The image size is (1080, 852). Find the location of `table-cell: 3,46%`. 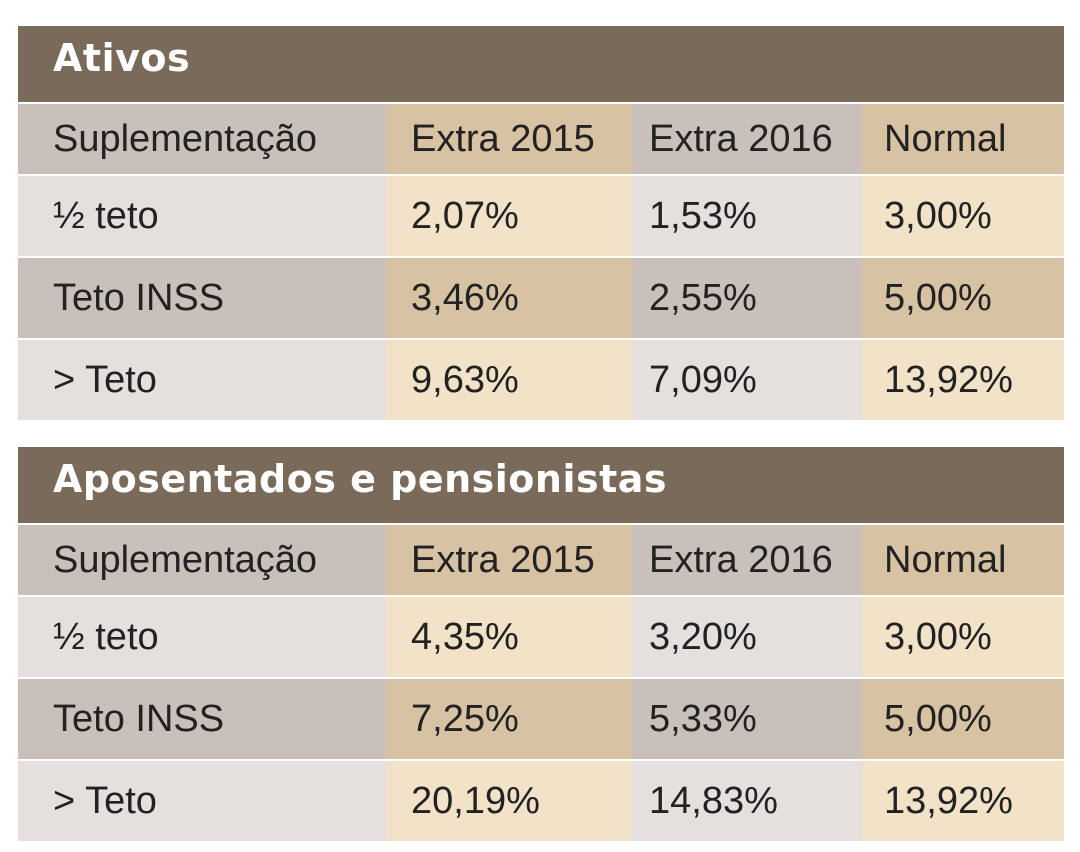

table-cell: 3,46% is located at coordinates (509, 298).